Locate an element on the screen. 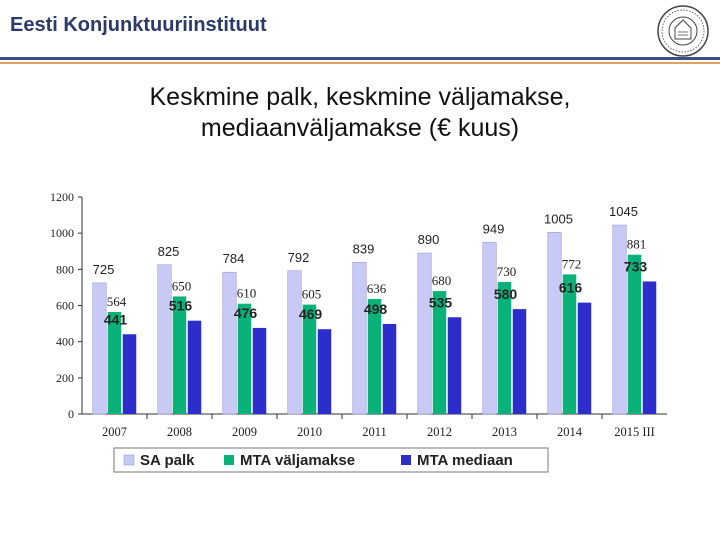 This screenshot has height=540, width=720. org-name: Eesti Konjunktuuriinstituut is located at coordinates (138, 25).